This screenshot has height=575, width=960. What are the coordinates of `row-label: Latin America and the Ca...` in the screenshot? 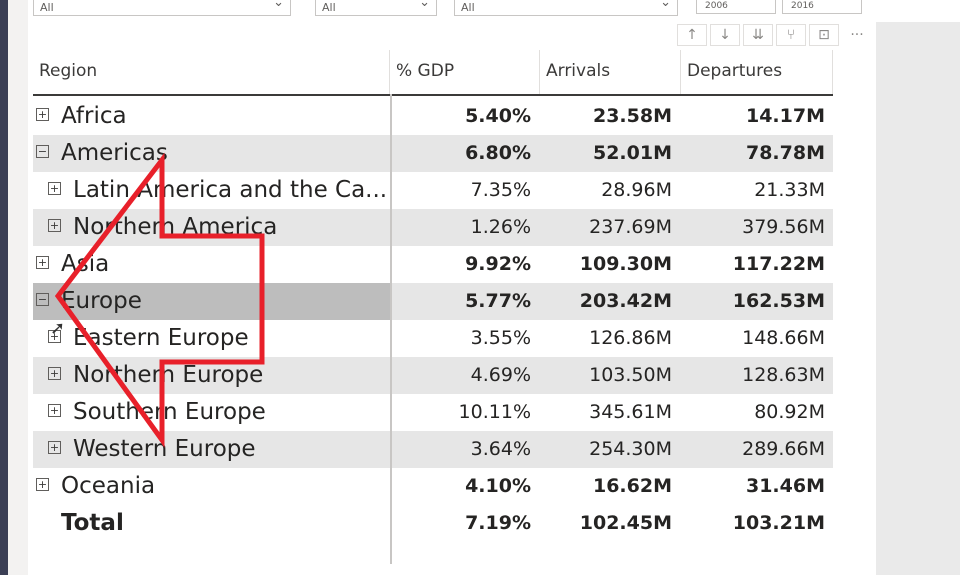 It's located at (230, 190).